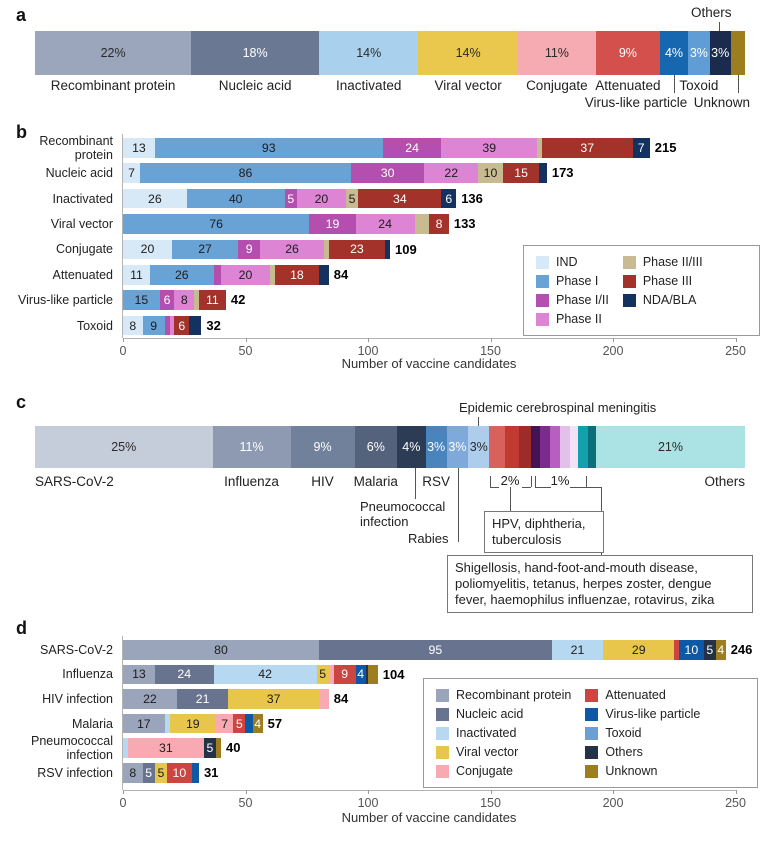 The height and width of the screenshot is (848, 767). What do you see at coordinates (572, 262) in the screenshot?
I see `legend-item: IND` at bounding box center [572, 262].